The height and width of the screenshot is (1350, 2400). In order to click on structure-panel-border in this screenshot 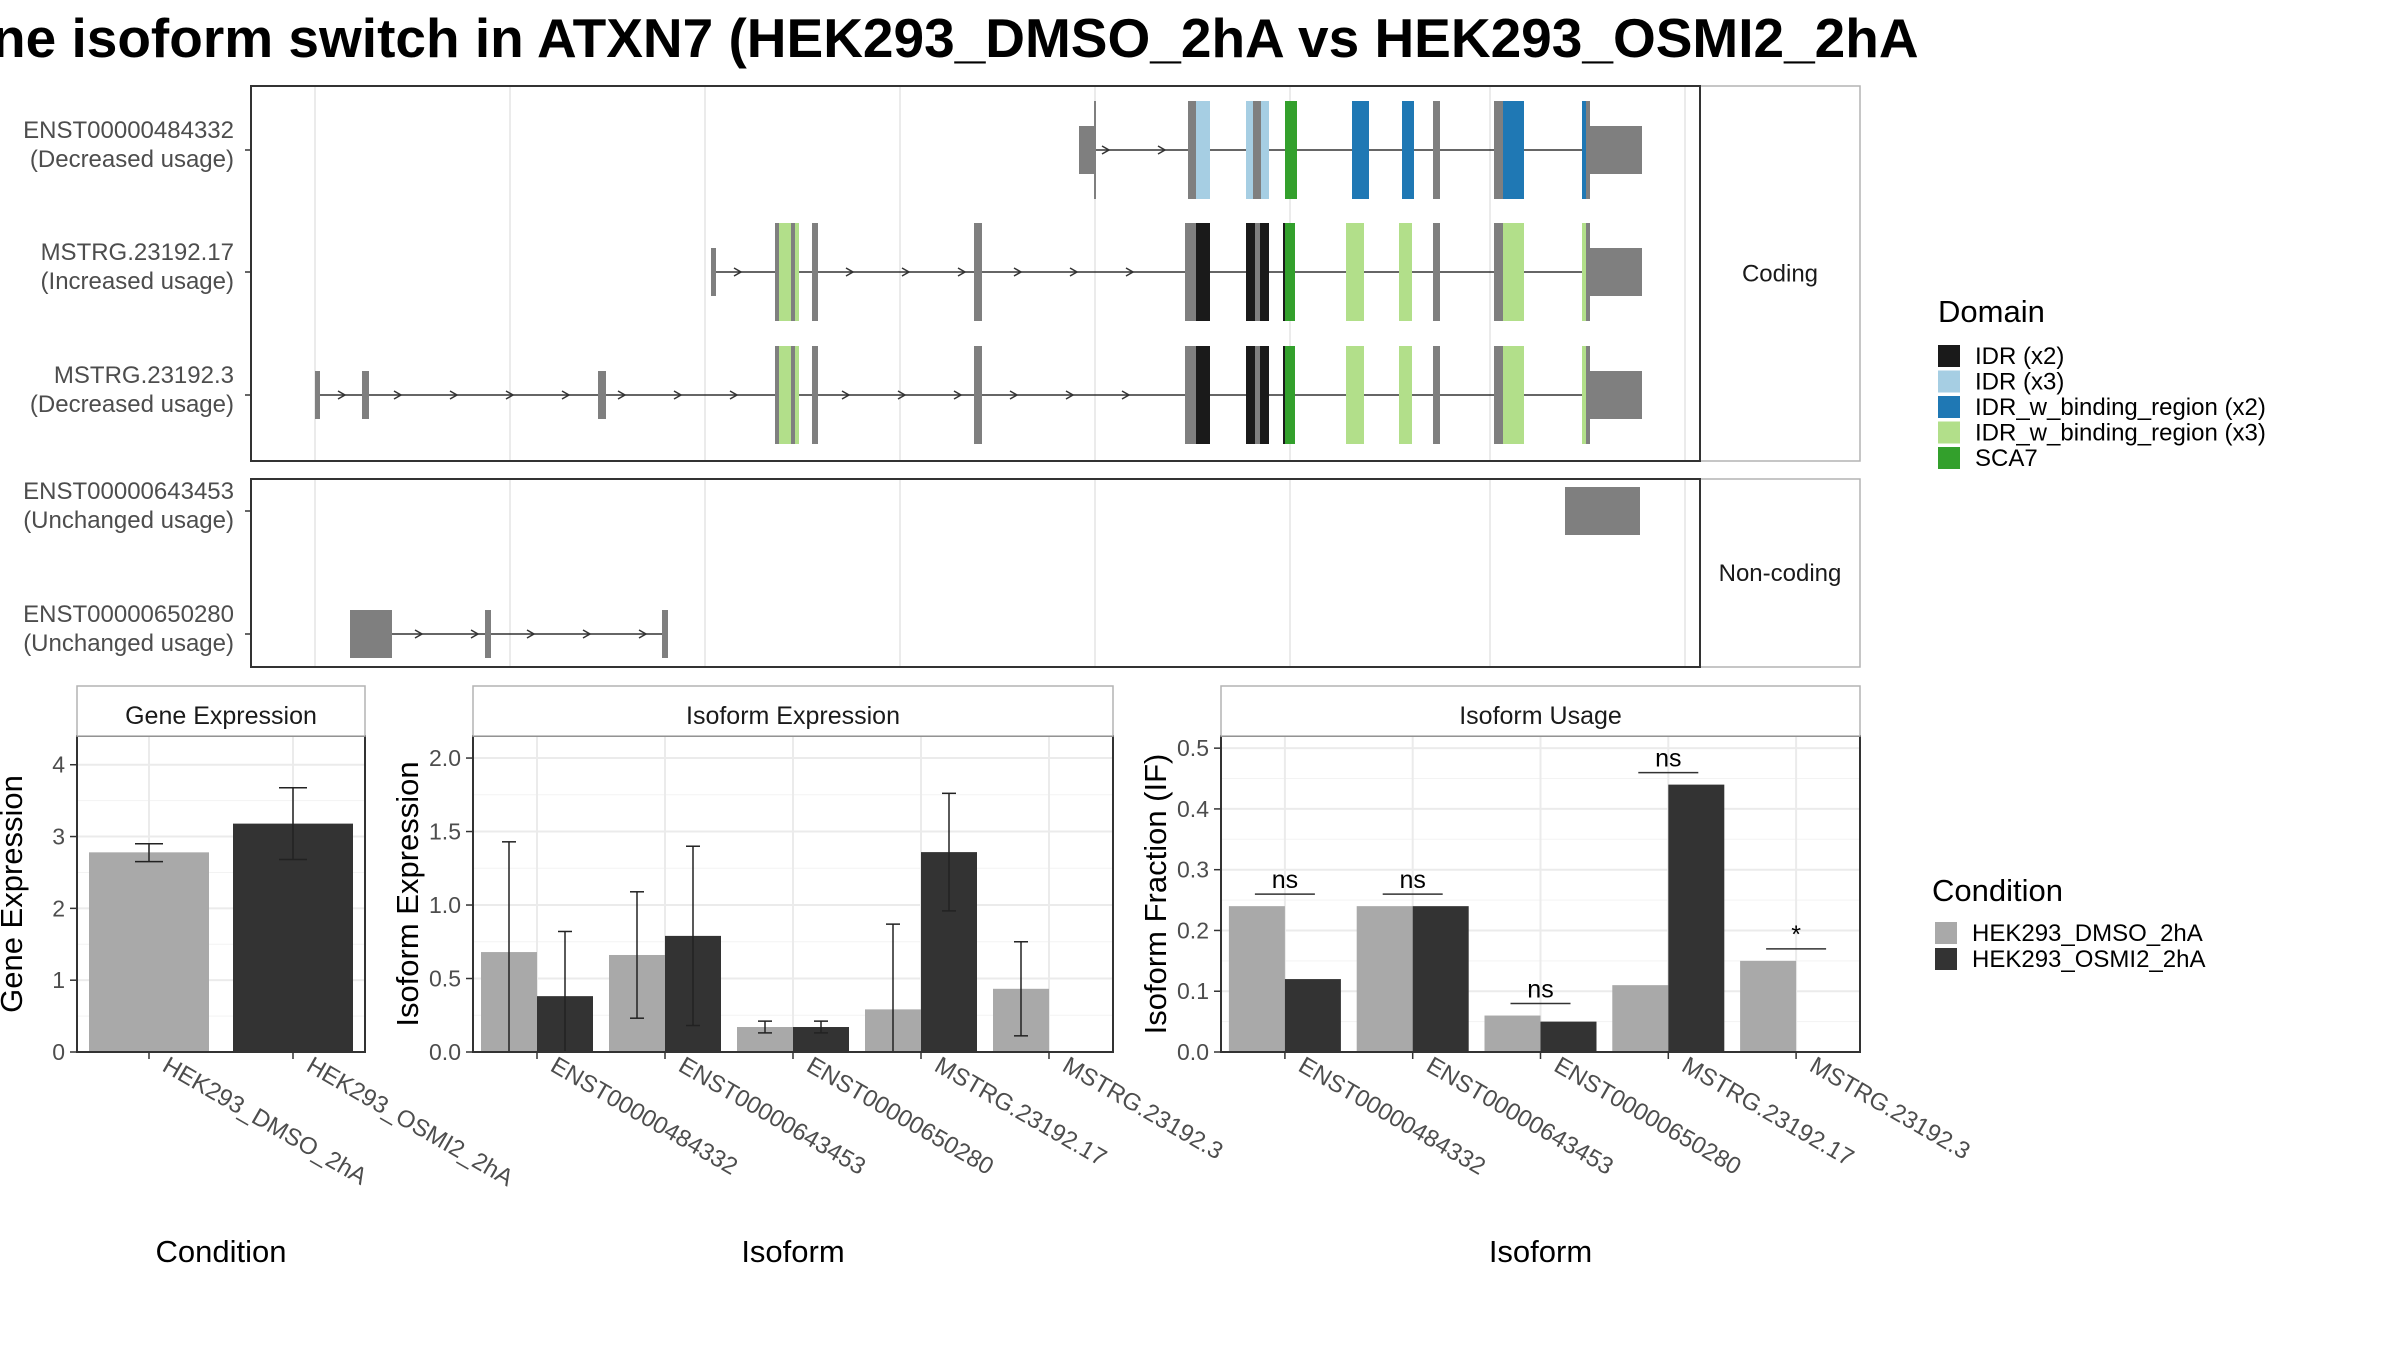, I will do `click(975, 573)`.